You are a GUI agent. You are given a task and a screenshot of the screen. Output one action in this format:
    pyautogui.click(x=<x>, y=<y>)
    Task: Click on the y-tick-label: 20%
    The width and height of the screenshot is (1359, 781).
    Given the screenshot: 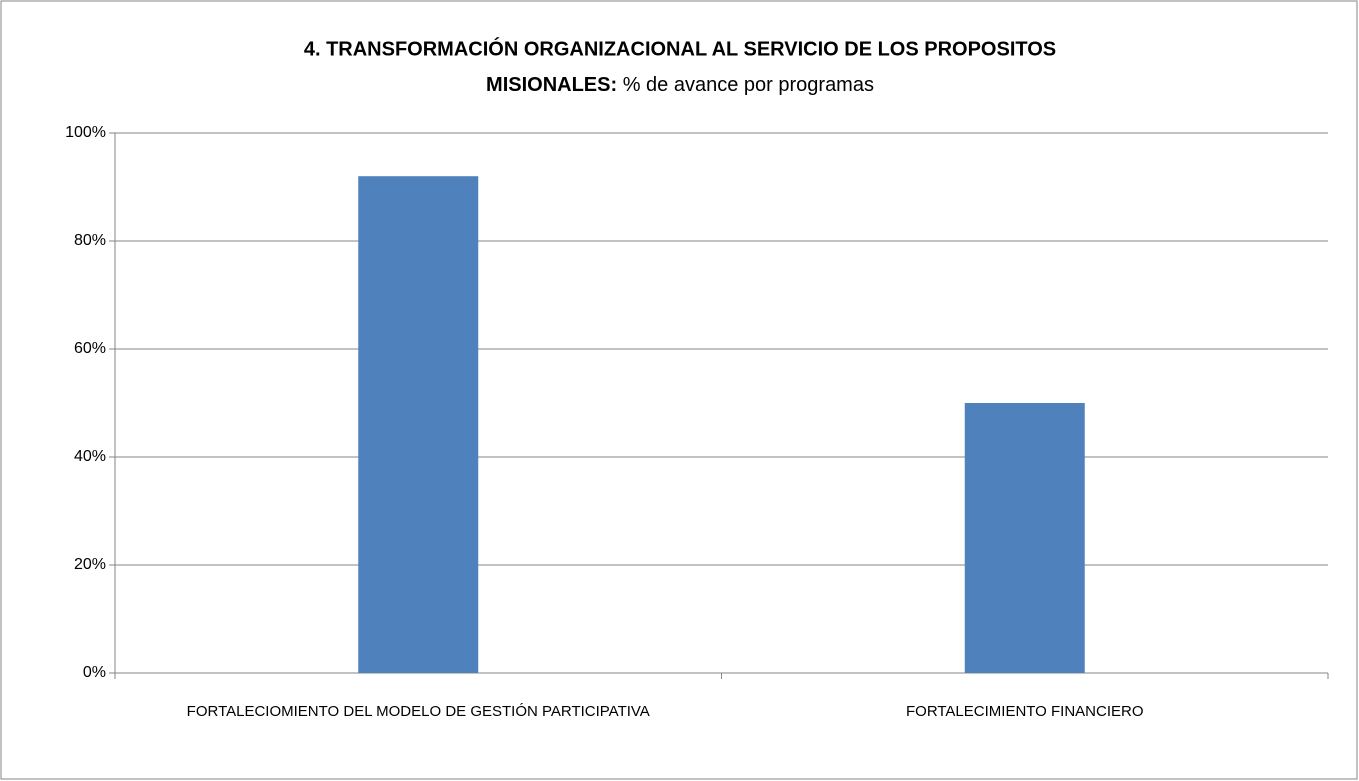 What is the action you would take?
    pyautogui.click(x=90, y=564)
    